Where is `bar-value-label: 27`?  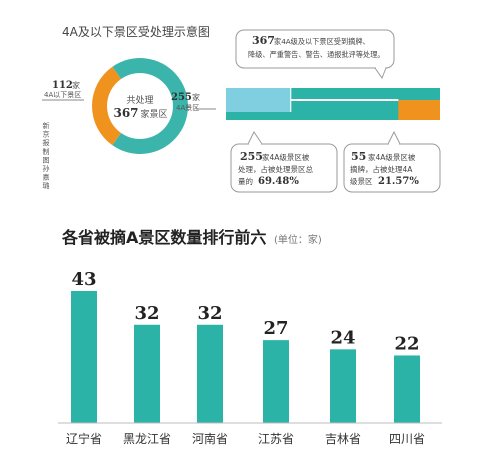 bar-value-label: 27 is located at coordinates (275, 328).